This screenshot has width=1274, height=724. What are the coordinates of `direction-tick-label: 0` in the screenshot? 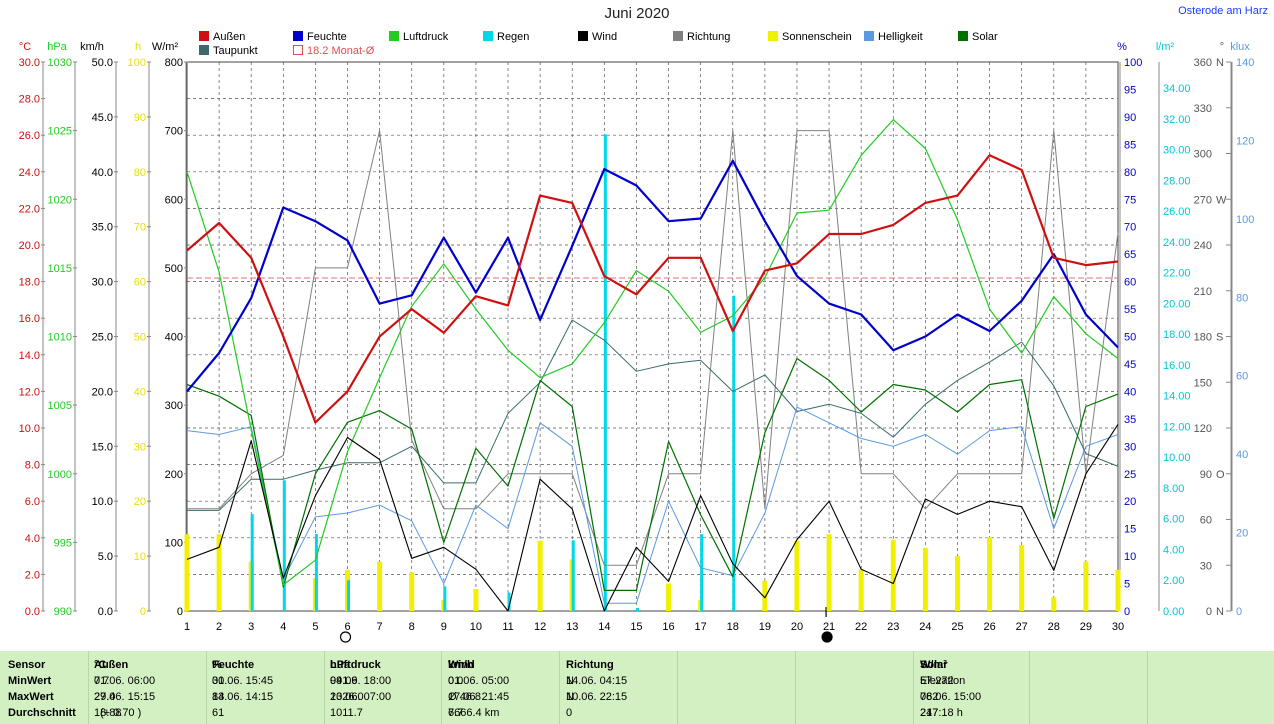 It's located at (1209, 612).